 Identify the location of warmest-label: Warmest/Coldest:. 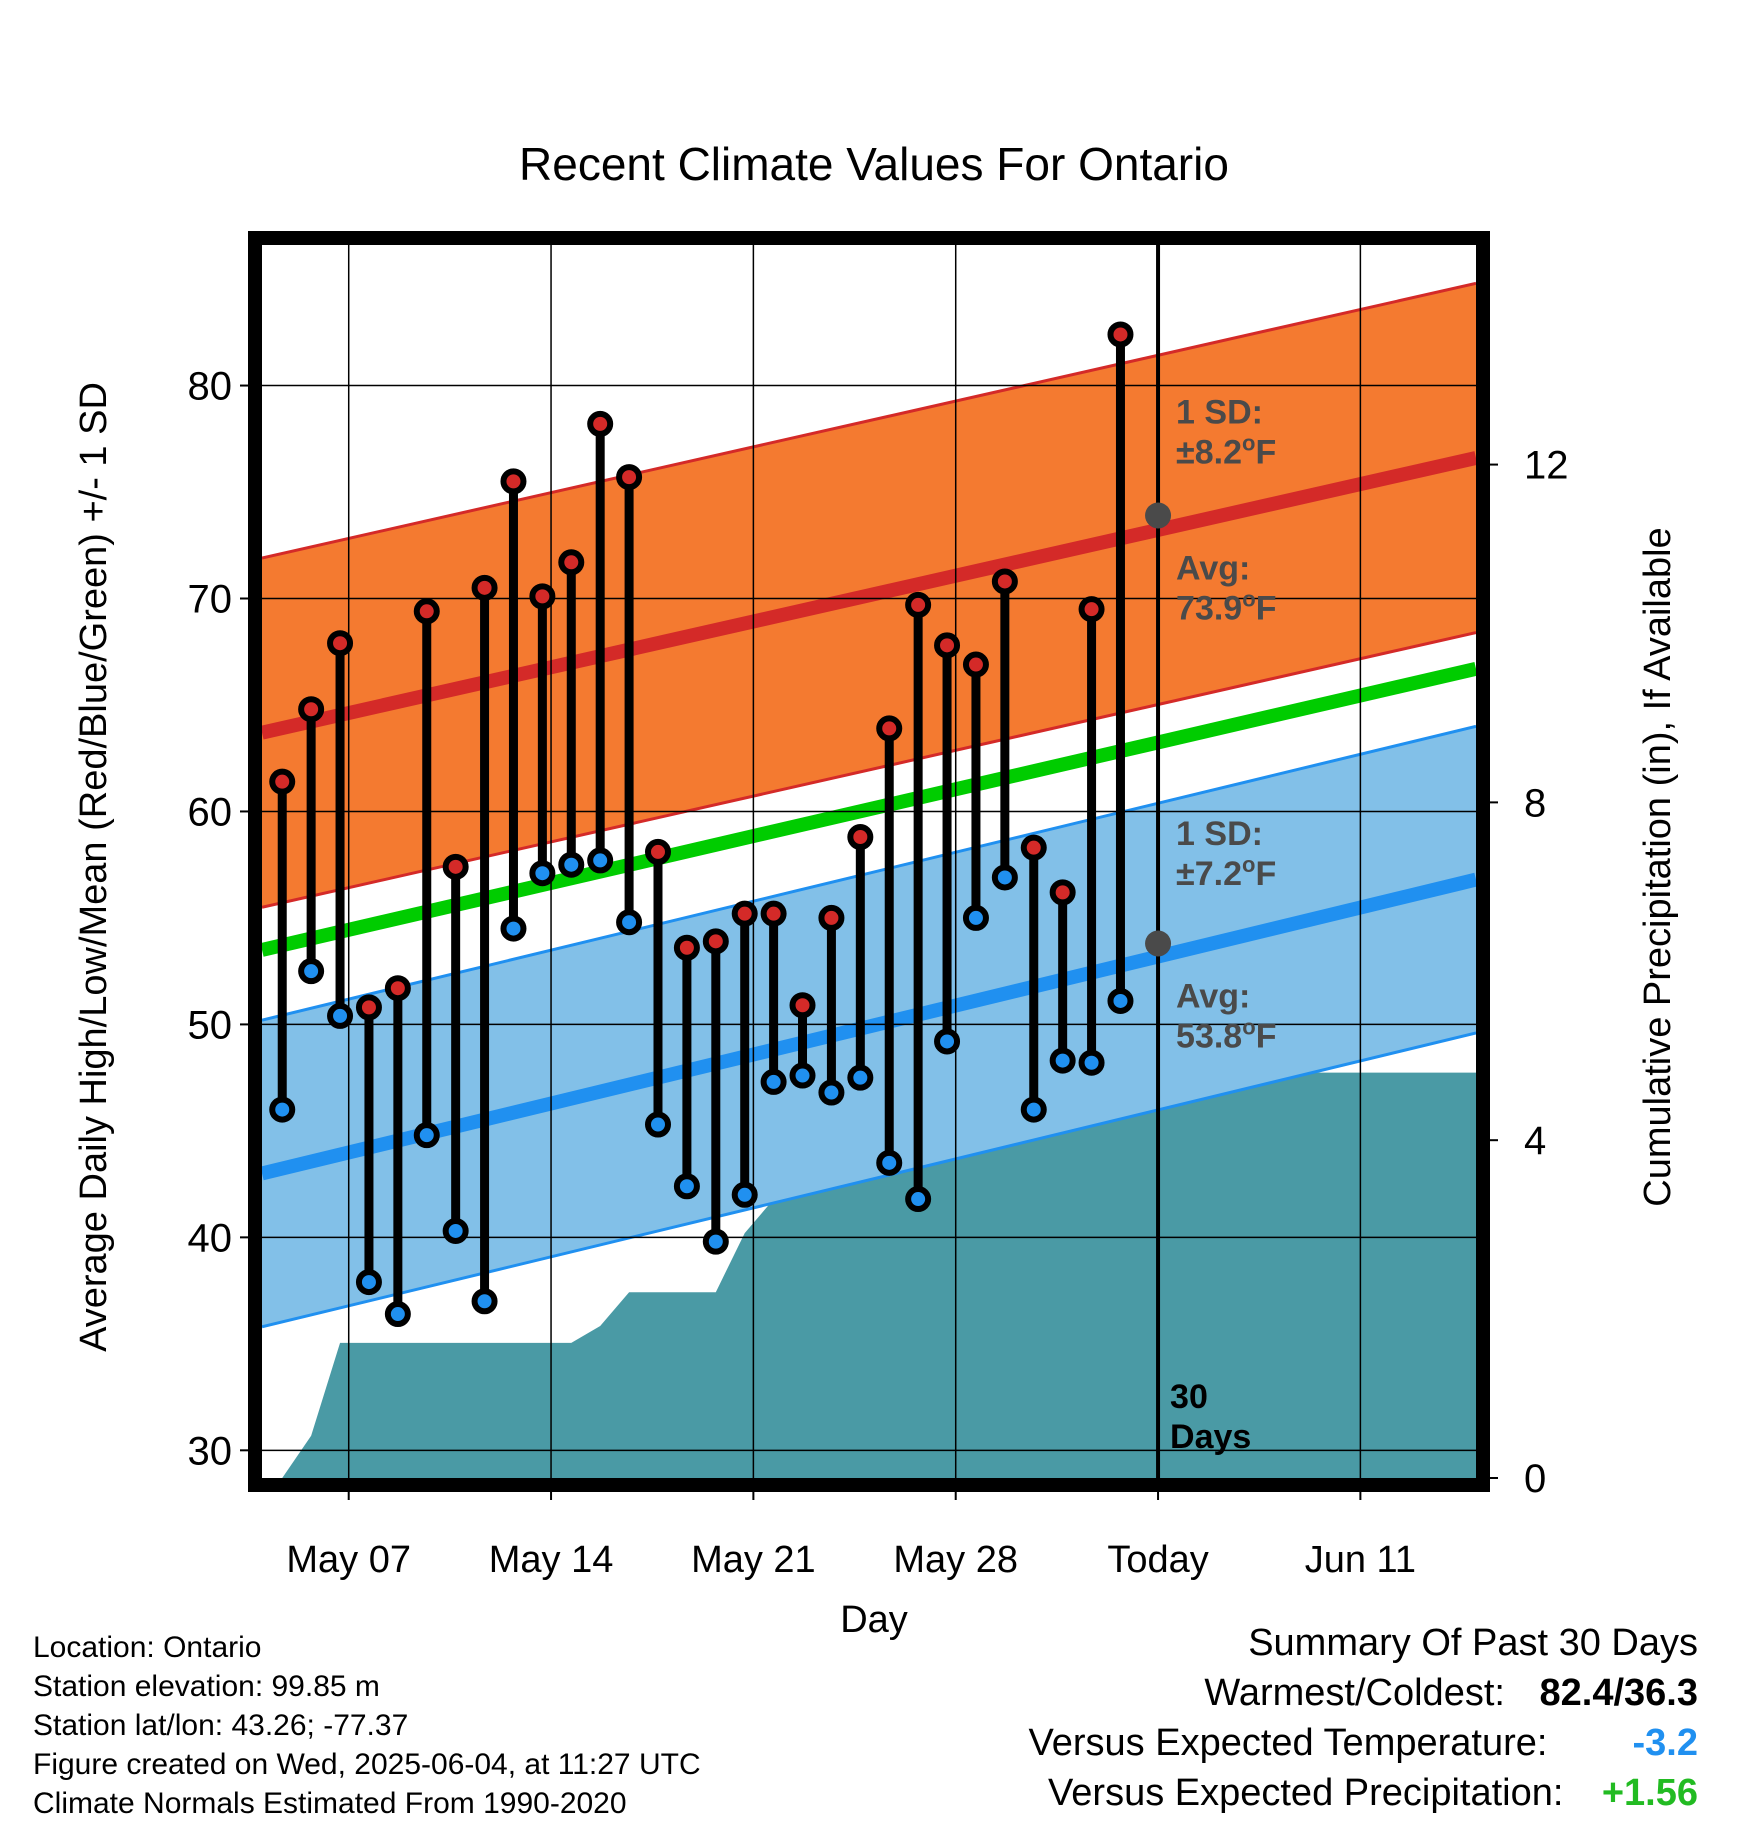
(1354, 1693).